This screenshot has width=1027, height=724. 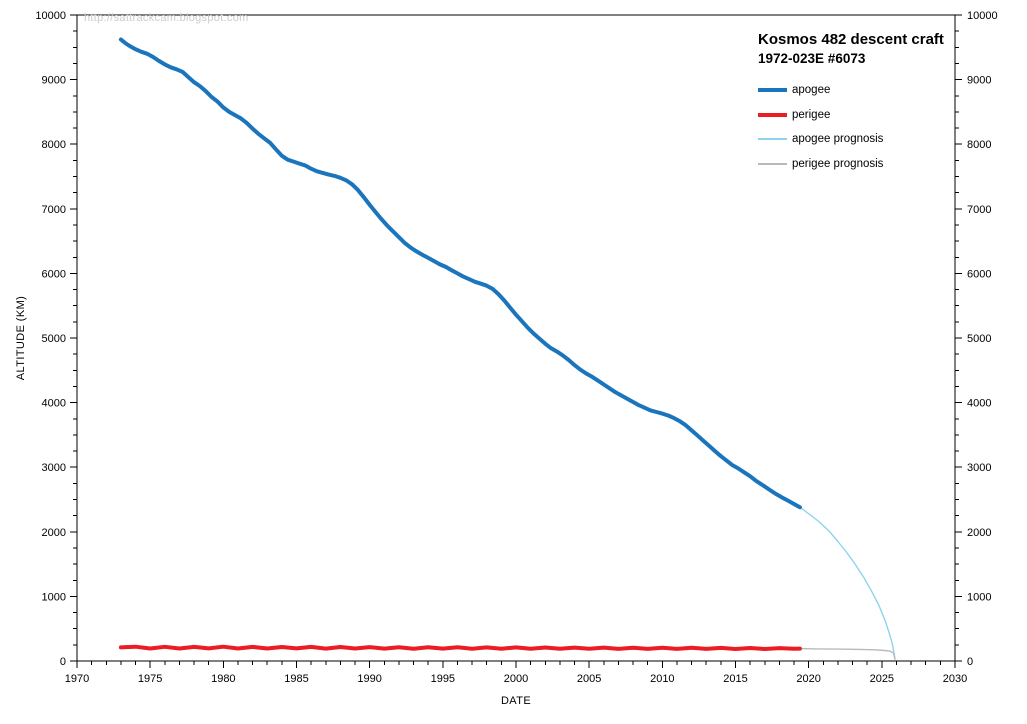 What do you see at coordinates (54, 468) in the screenshot?
I see `y-tick-label-left: 3000` at bounding box center [54, 468].